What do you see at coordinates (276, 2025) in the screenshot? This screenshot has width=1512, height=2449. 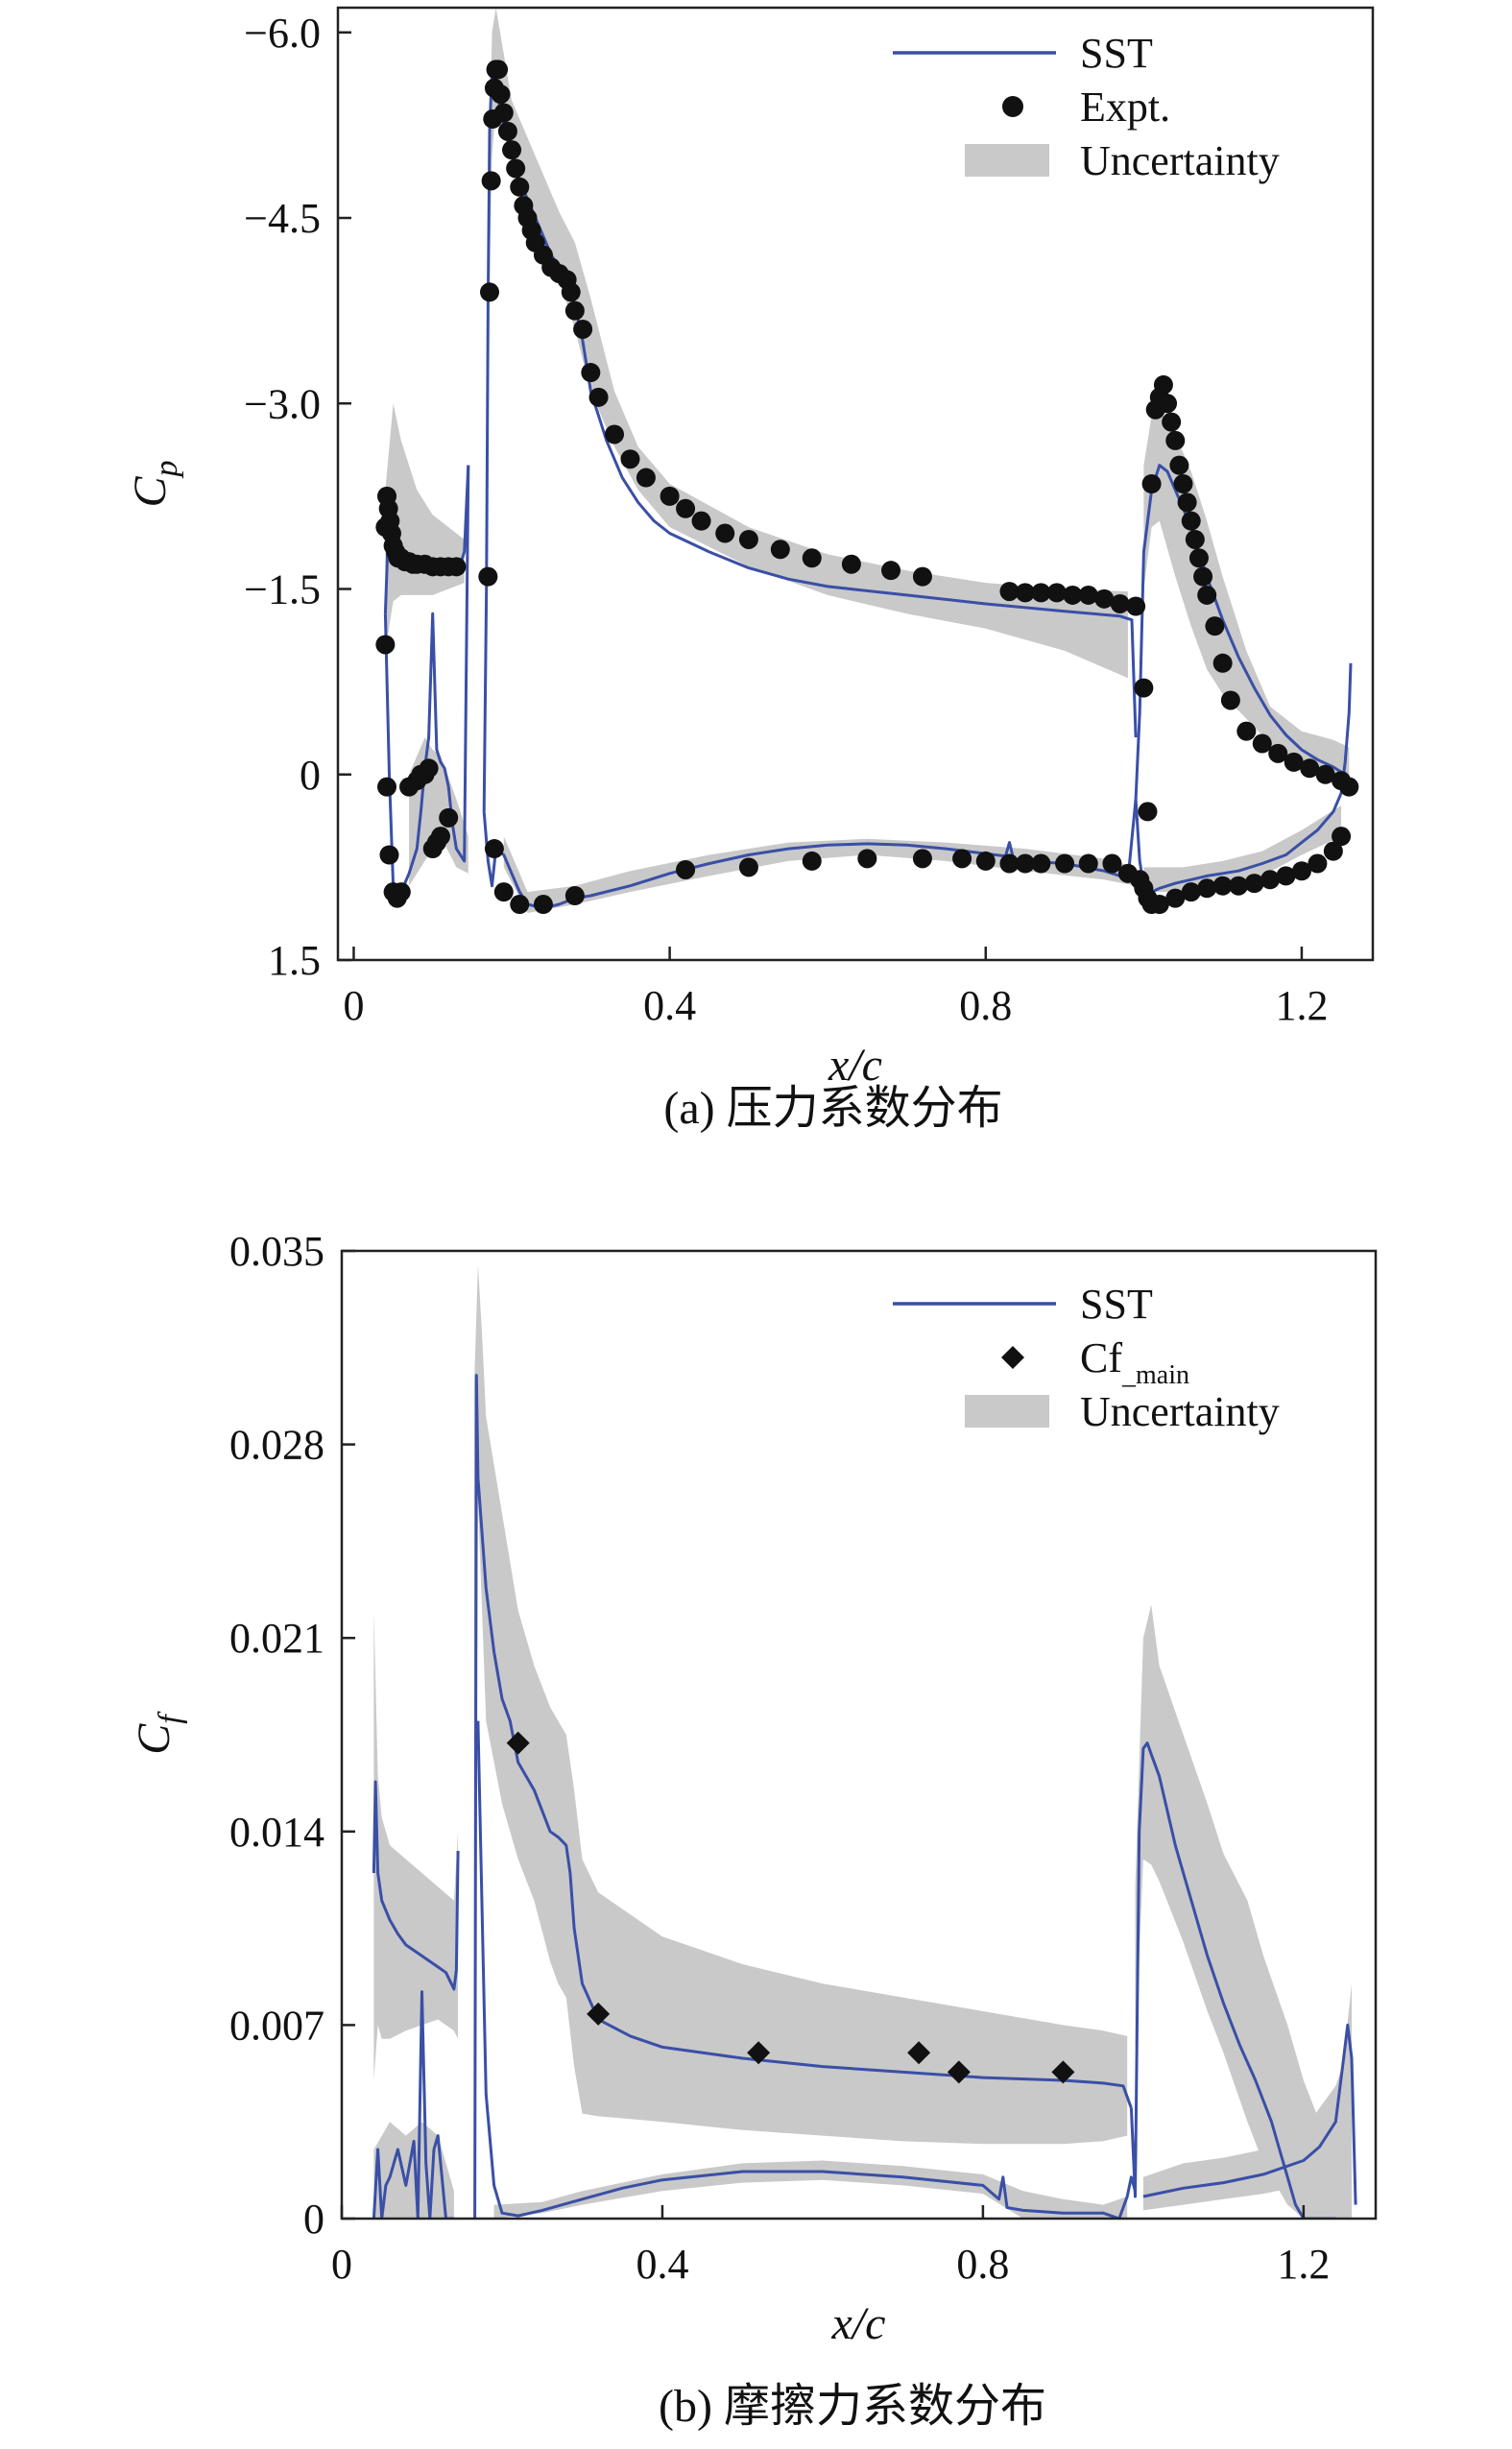 I see `y-tick-label: 0.007` at bounding box center [276, 2025].